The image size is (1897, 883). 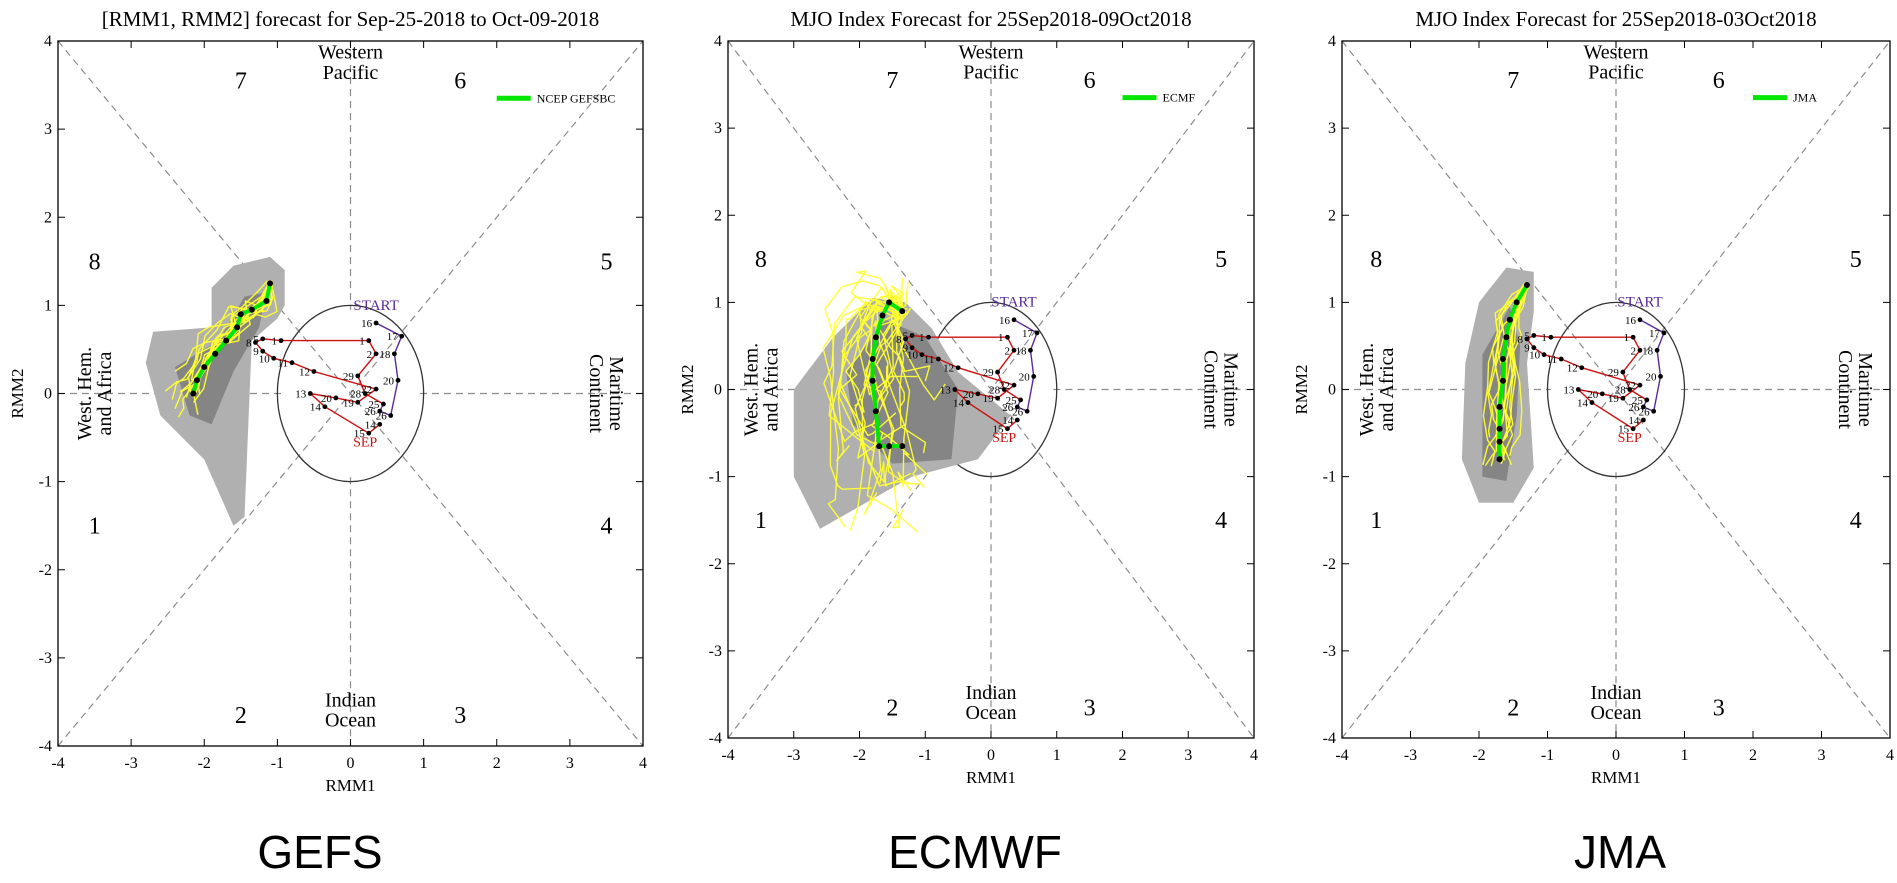 I want to click on observed-day-label: 8, so click(x=1520, y=340).